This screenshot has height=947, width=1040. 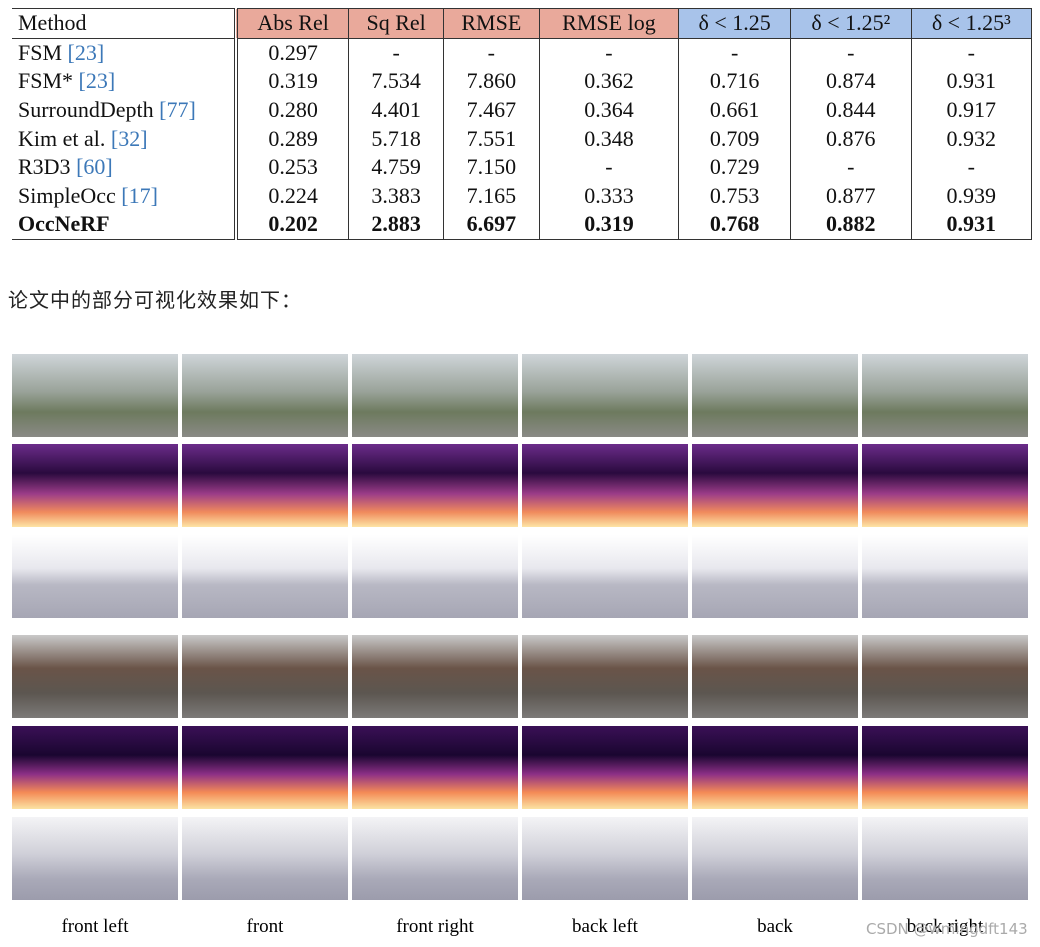 I want to click on view-label: front left, so click(x=95, y=926).